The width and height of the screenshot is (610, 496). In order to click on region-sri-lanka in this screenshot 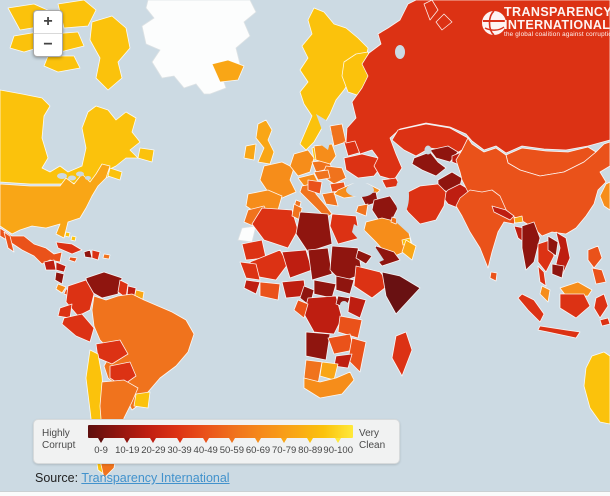, I will do `click(493, 276)`.